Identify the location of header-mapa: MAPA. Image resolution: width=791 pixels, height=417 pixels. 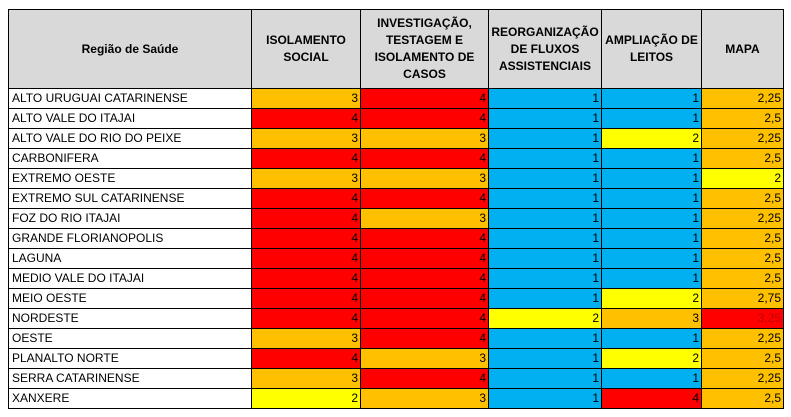
(742, 49).